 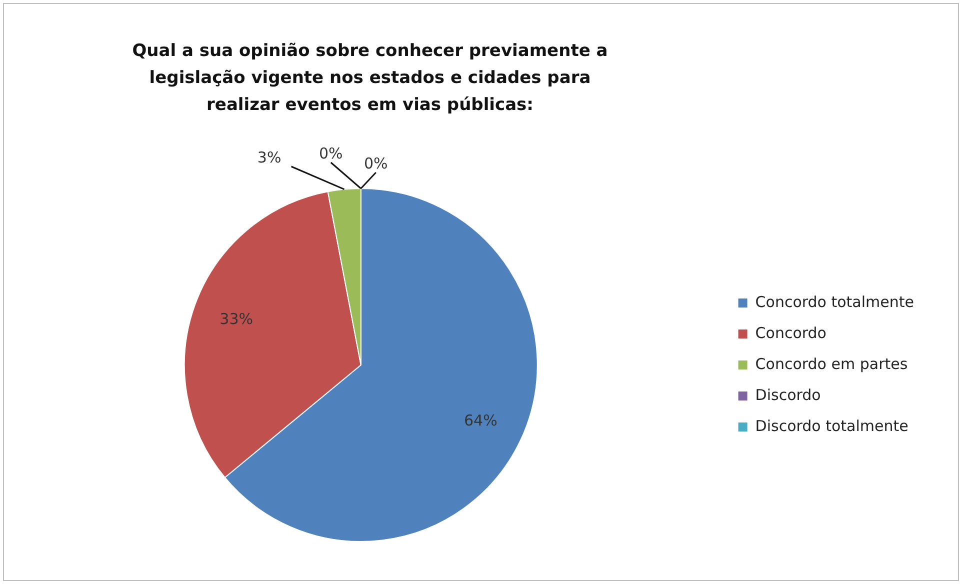 I want to click on data-label: 33%, so click(x=237, y=319).